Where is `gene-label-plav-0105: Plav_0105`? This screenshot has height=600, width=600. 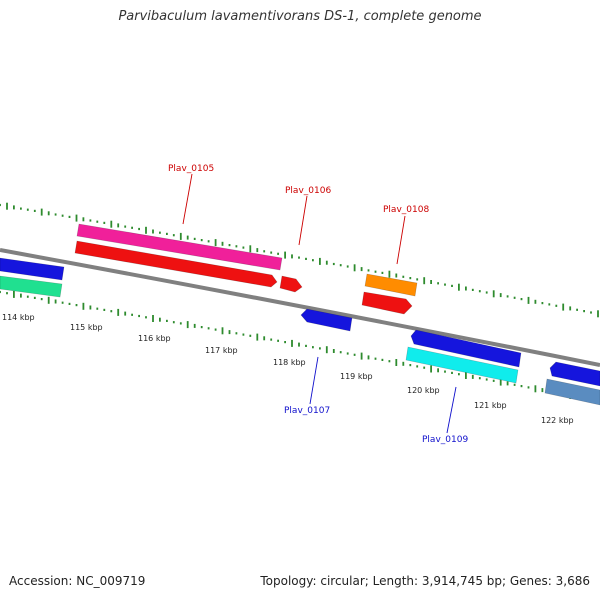 gene-label-plav-0105: Plav_0105 is located at coordinates (191, 169).